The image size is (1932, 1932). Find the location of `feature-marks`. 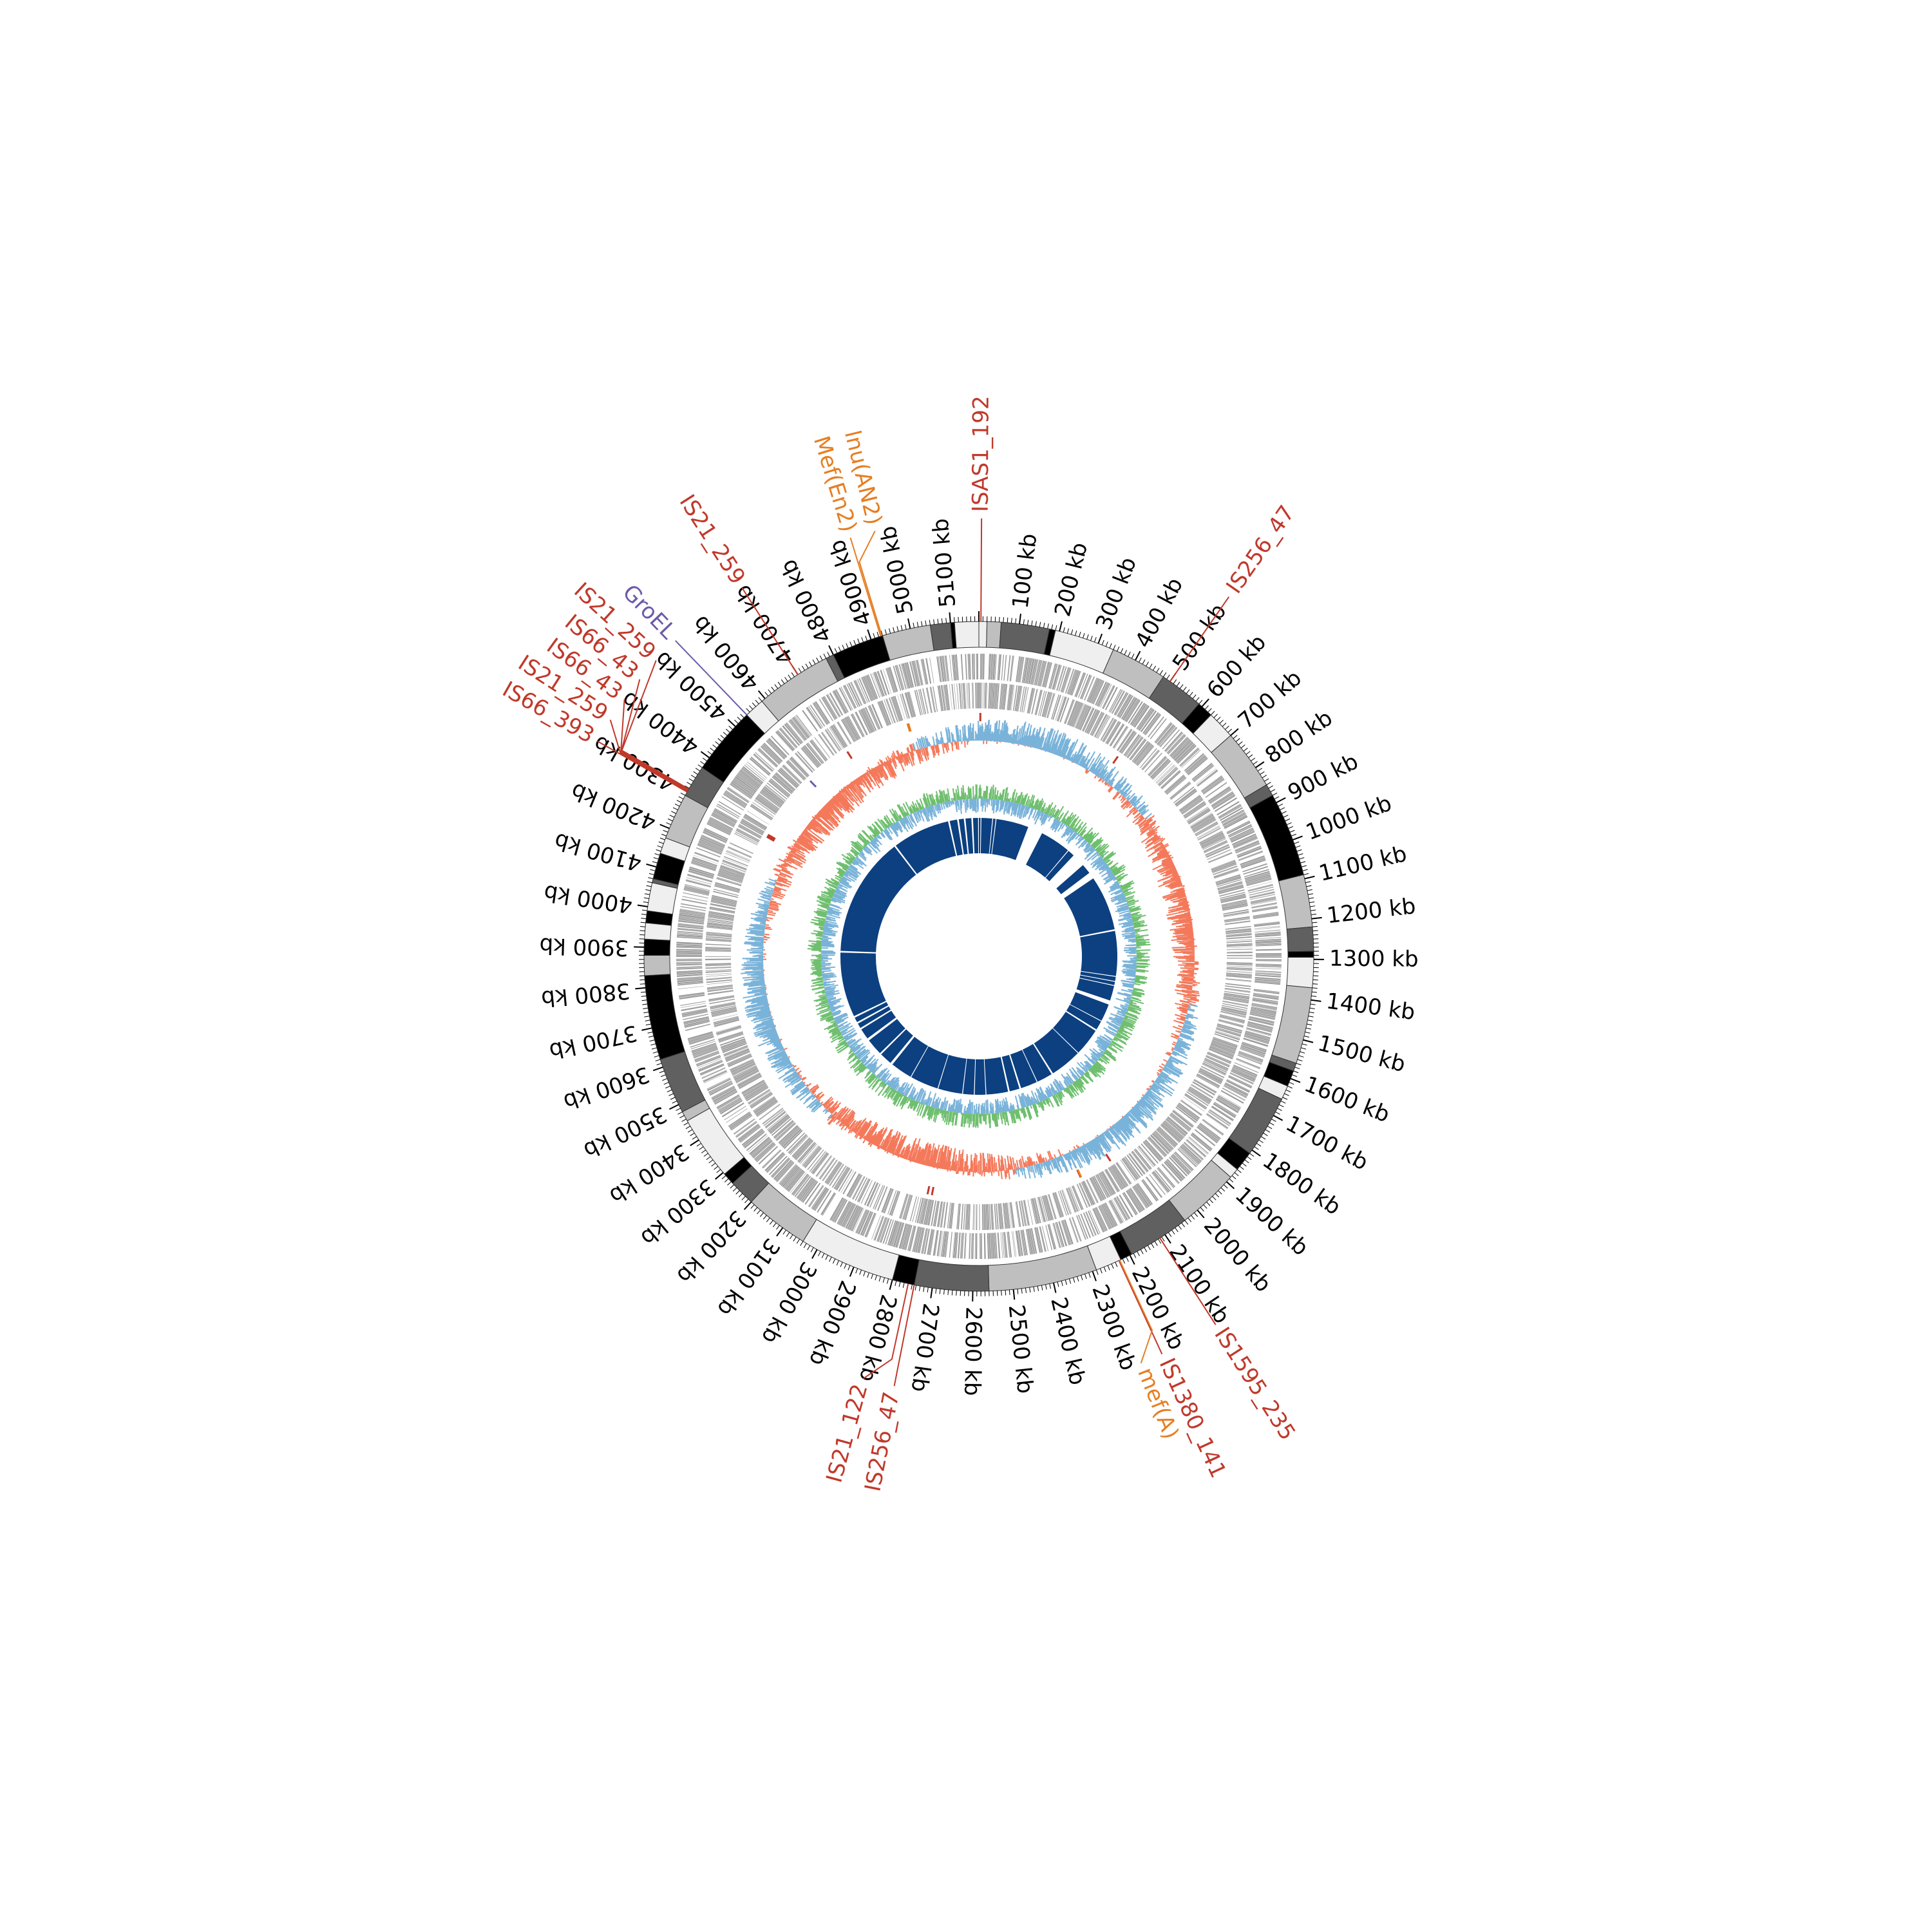

feature-marks is located at coordinates (943, 954).